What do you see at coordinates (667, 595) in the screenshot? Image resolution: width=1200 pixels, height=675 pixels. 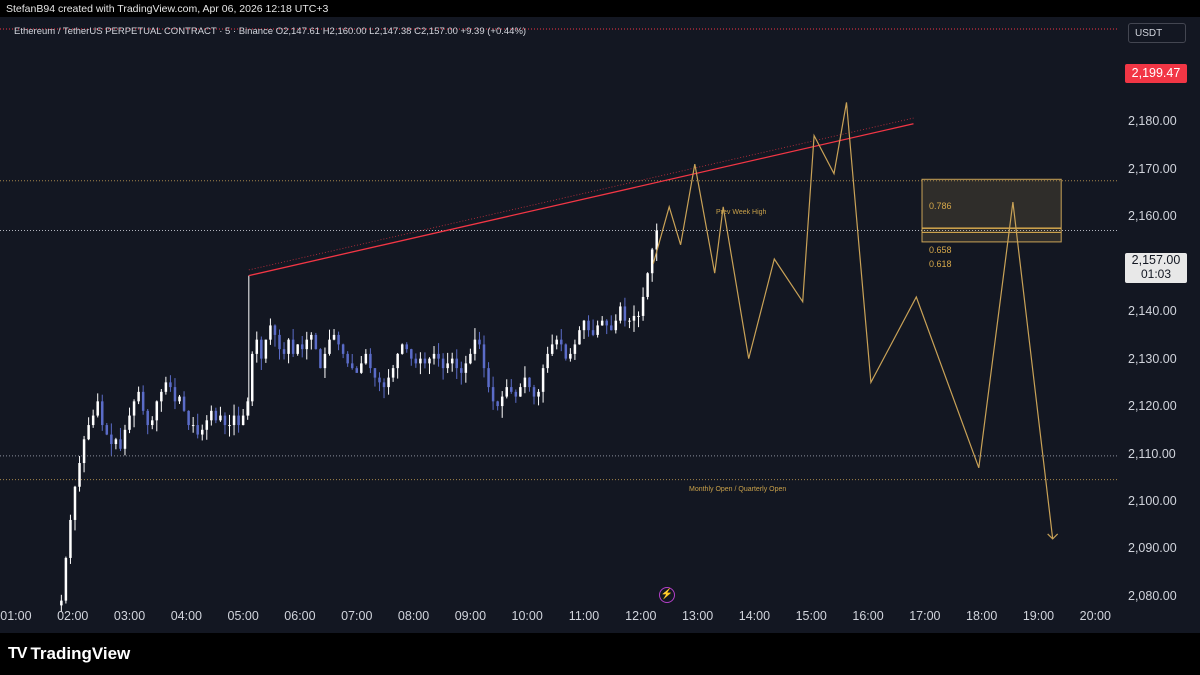 I see `lightning-icon: ⚡` at bounding box center [667, 595].